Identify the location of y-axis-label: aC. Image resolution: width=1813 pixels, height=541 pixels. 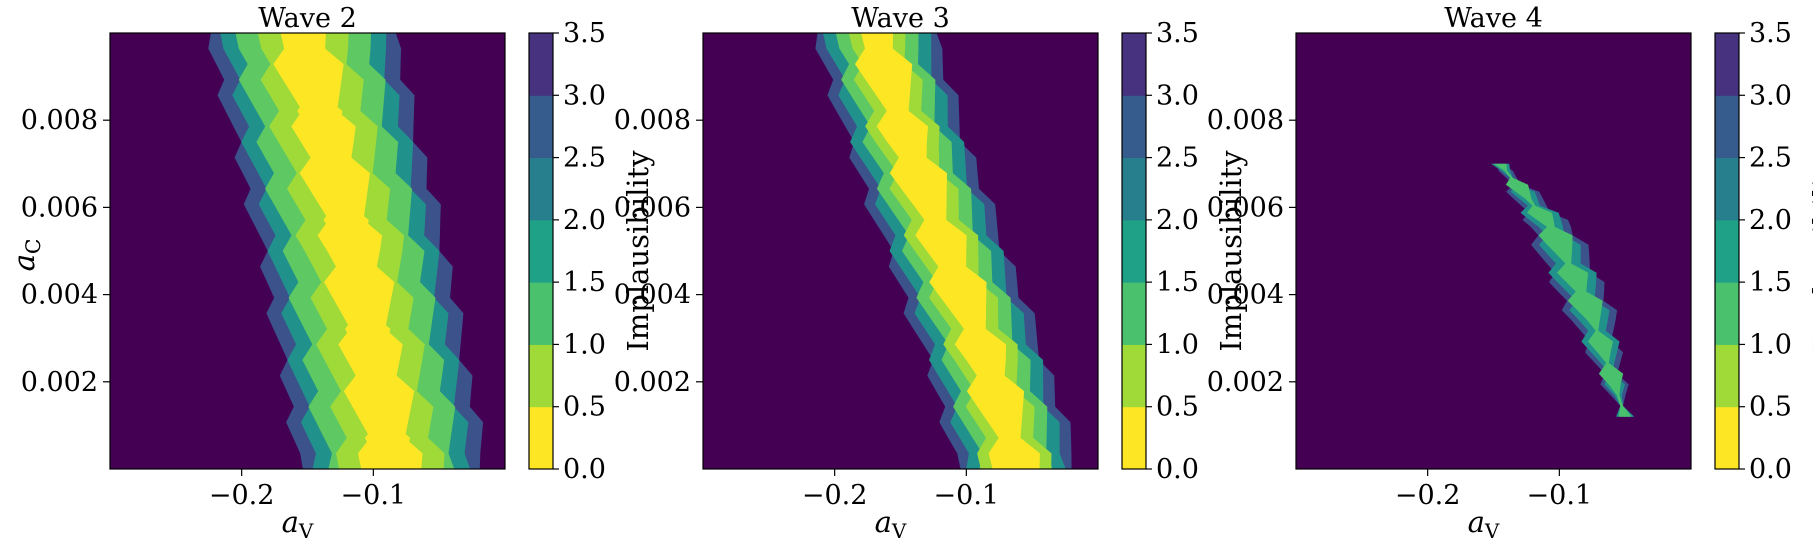
(26, 255).